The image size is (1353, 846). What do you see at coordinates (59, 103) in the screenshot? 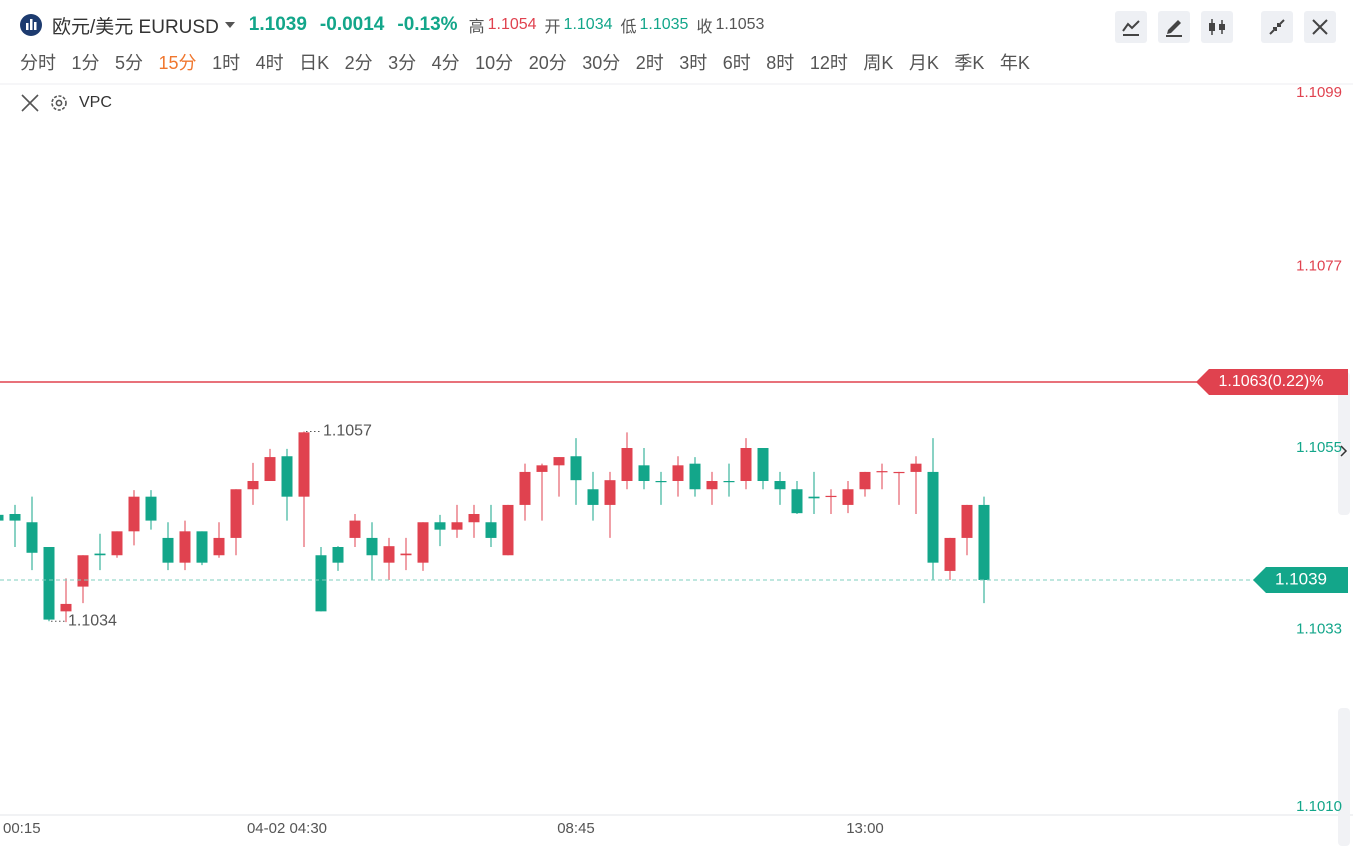
I see `settings-icon` at bounding box center [59, 103].